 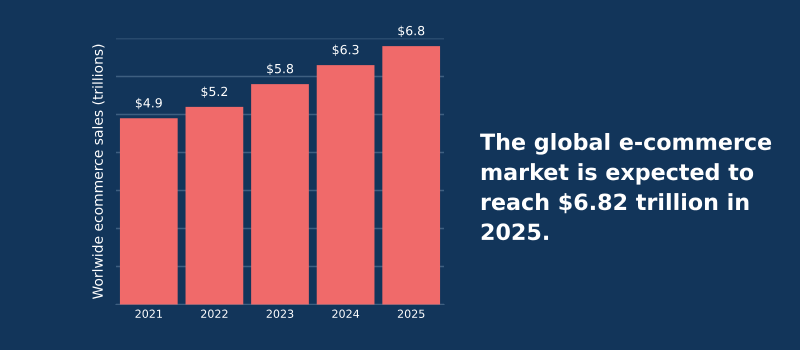 I want to click on x-tick-label: 2025, so click(x=411, y=314).